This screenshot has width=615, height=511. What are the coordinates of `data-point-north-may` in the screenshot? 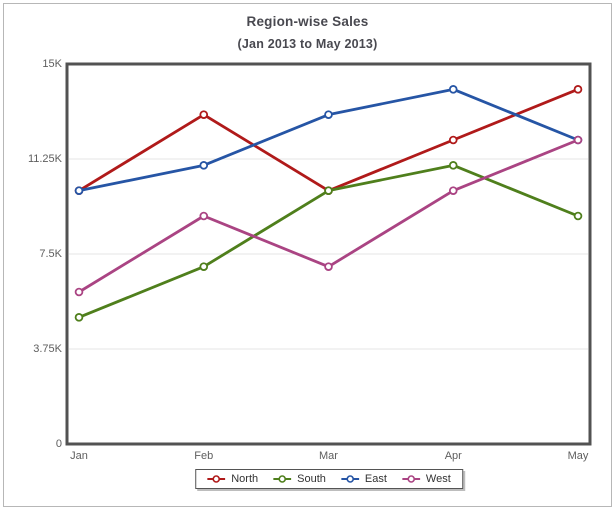 It's located at (578, 89).